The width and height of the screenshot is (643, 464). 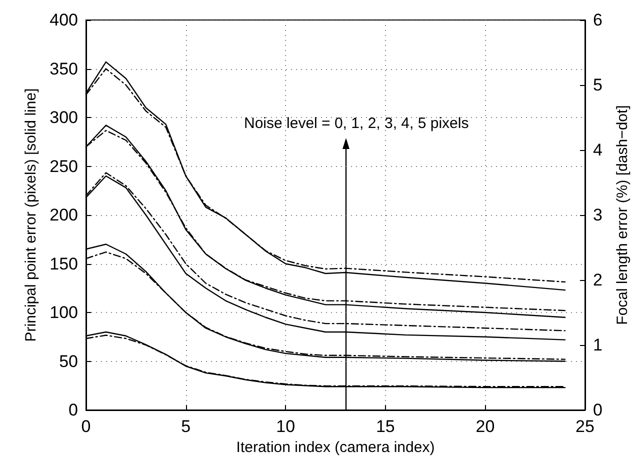 I want to click on x-tick-label: 15, so click(x=385, y=426).